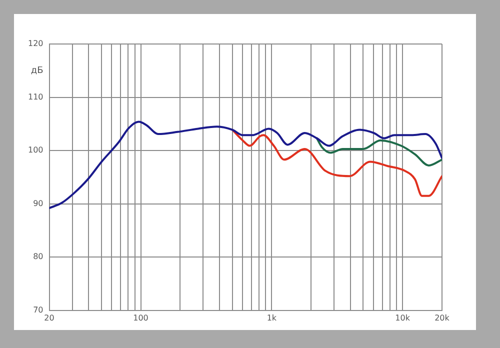  I want to click on y-tick-label: 80, so click(38, 257).